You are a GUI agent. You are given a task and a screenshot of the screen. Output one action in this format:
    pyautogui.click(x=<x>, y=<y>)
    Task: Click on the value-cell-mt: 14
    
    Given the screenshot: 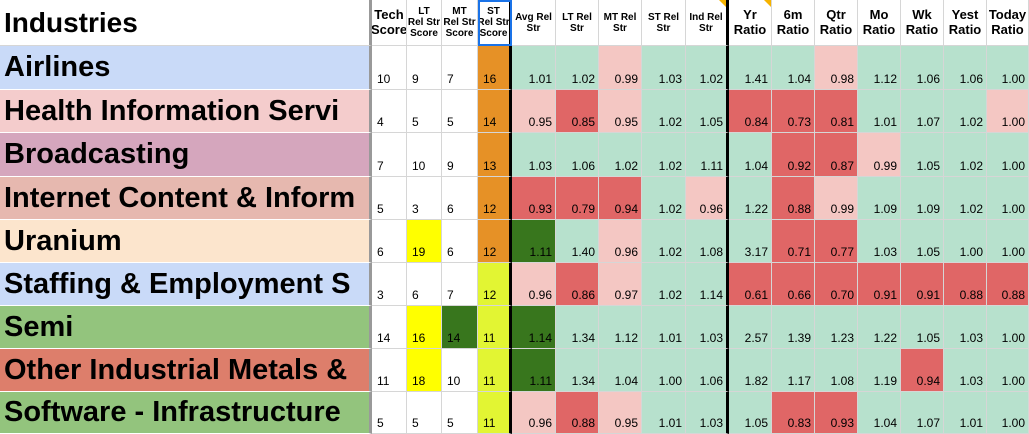 What is the action you would take?
    pyautogui.click(x=460, y=327)
    